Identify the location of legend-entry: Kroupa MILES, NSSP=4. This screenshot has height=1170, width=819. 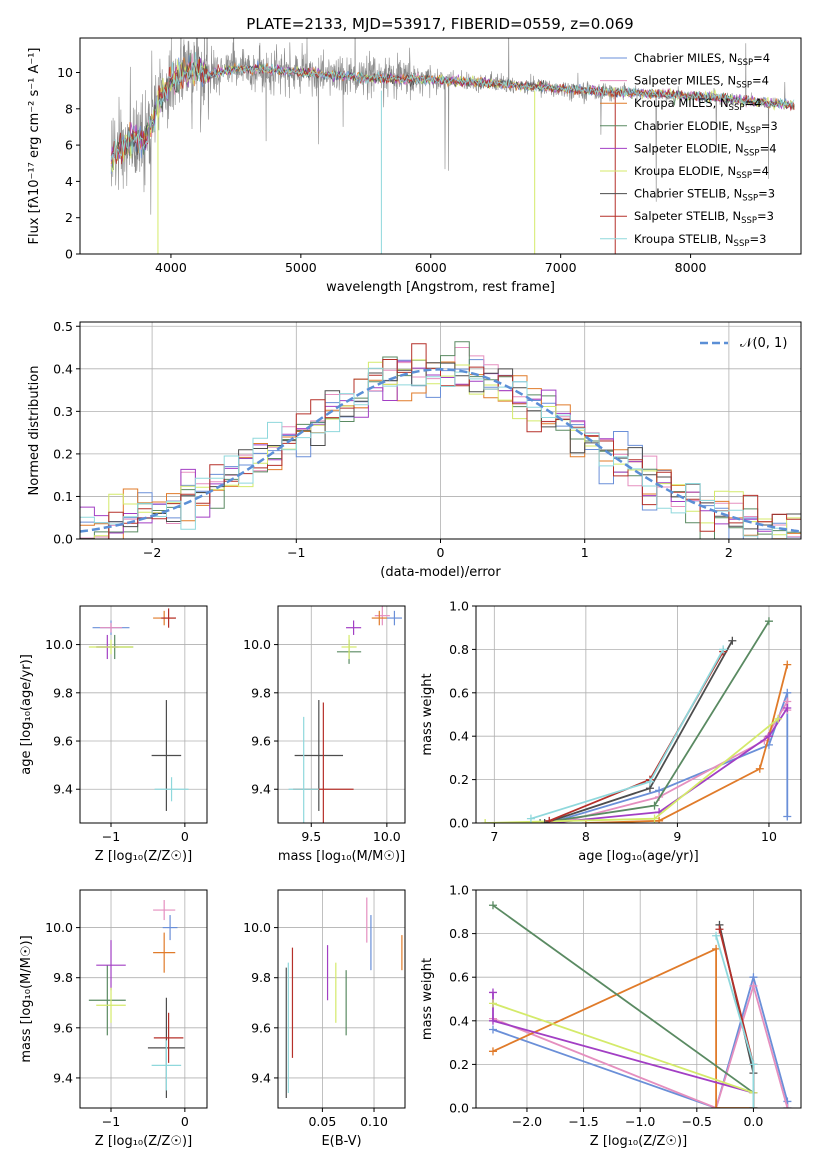
(697, 104).